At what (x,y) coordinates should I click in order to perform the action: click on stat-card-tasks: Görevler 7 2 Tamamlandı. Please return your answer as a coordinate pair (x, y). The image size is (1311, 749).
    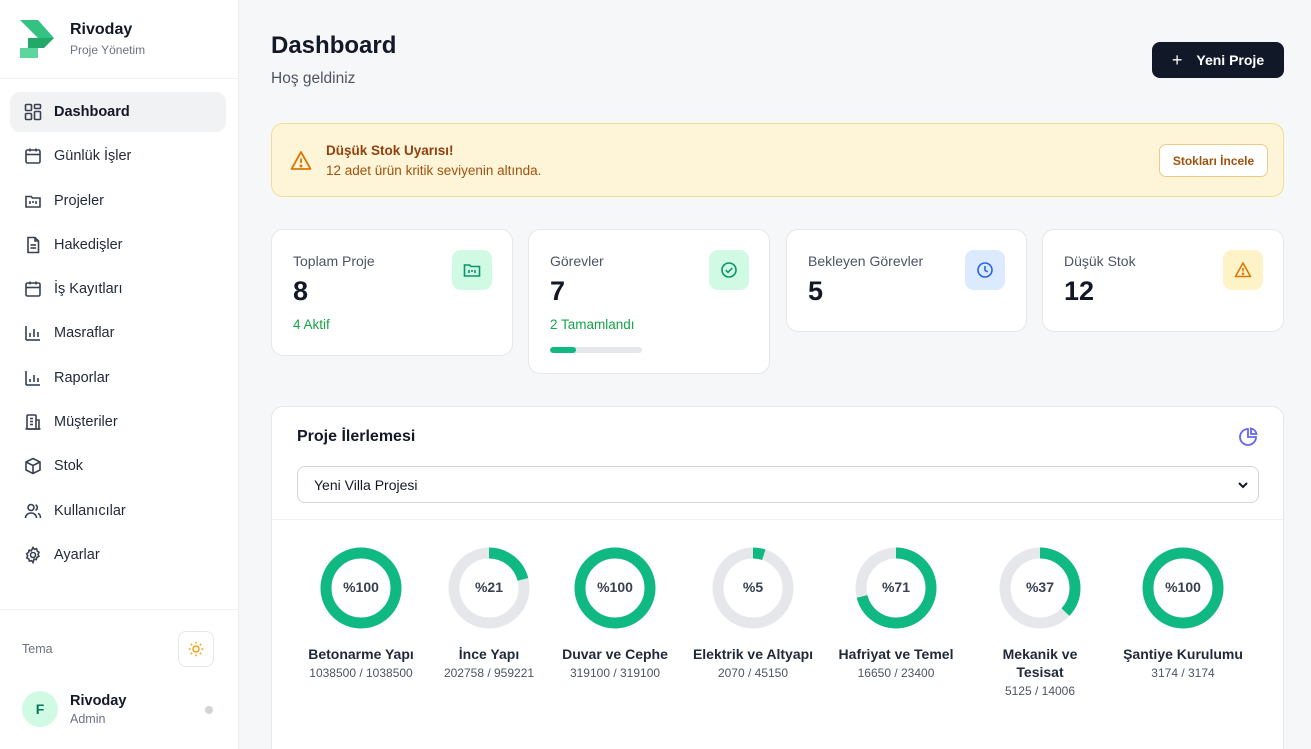
    Looking at the image, I should click on (649, 301).